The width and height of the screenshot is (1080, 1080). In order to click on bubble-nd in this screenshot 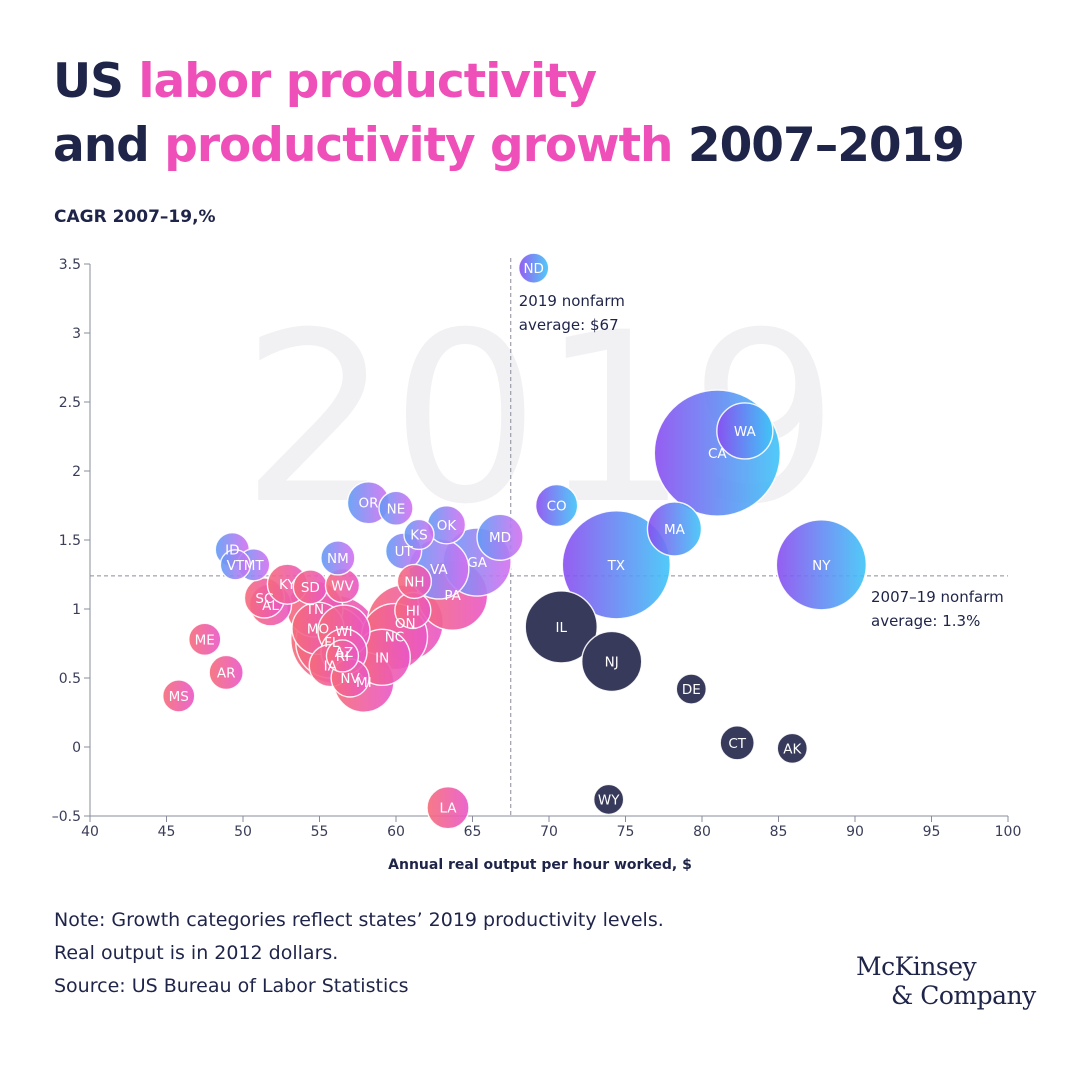, I will do `click(534, 268)`.